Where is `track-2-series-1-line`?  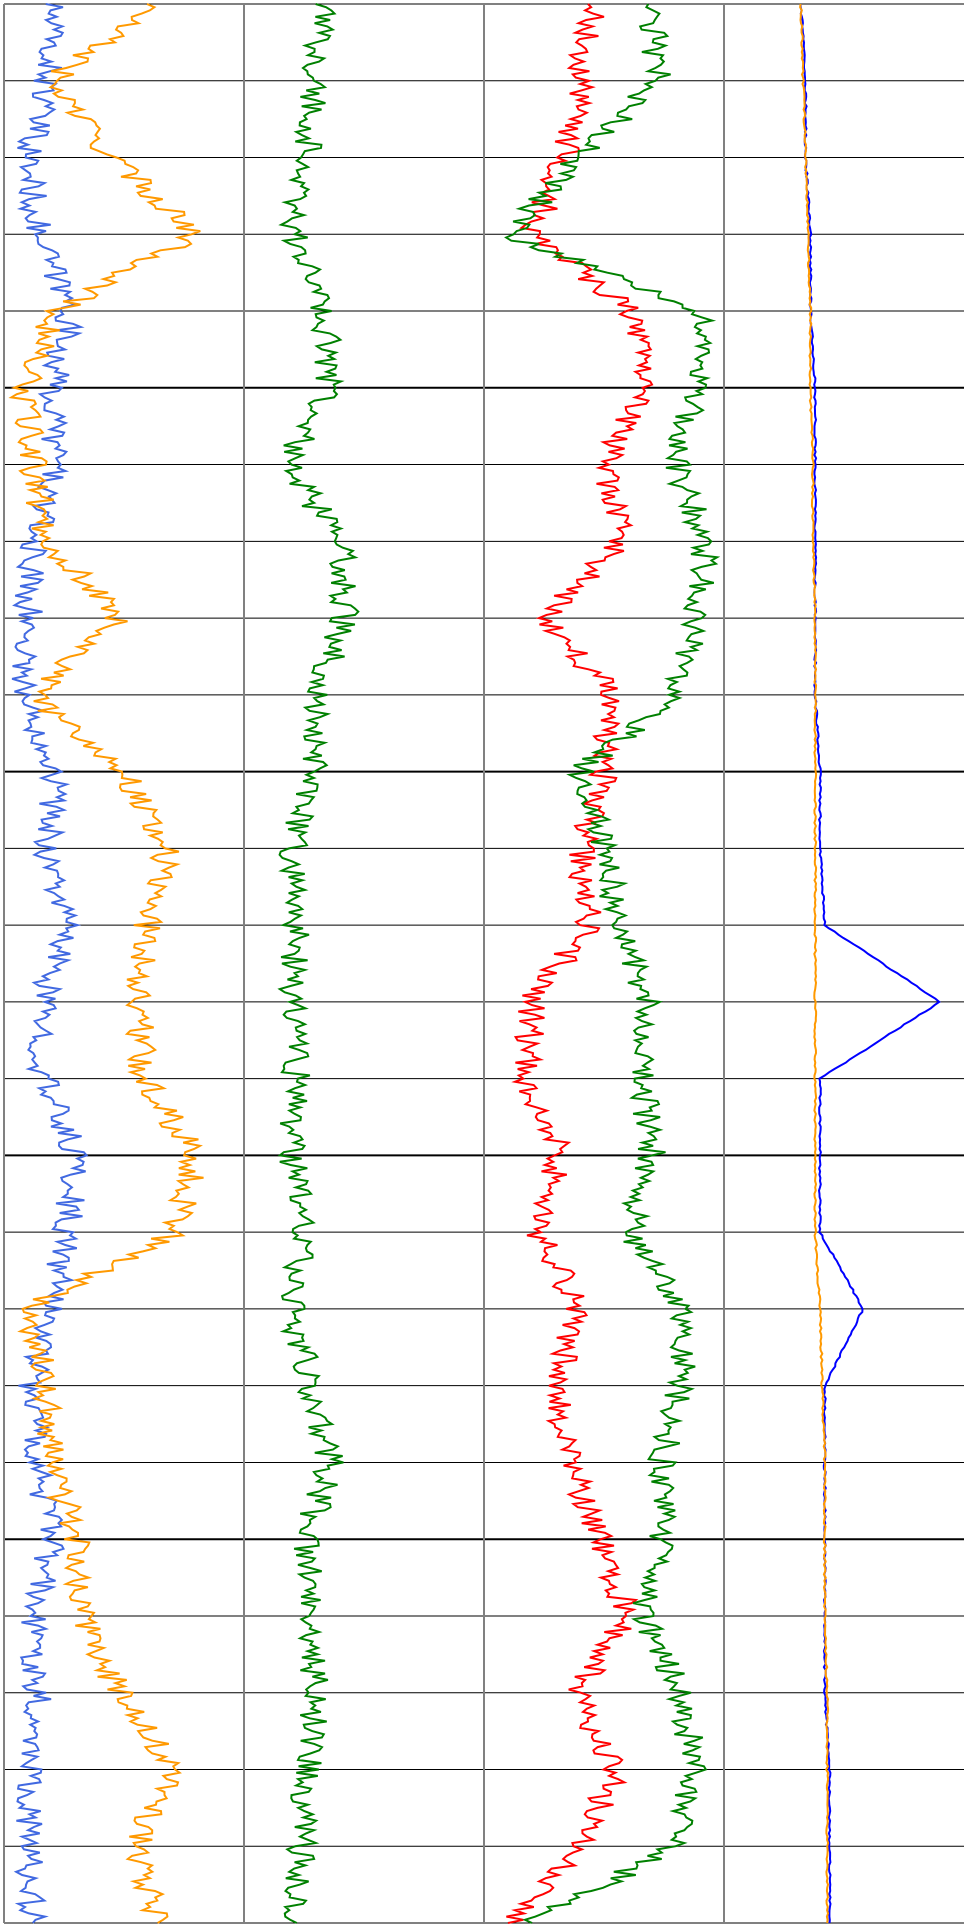 track-2-series-1-line is located at coordinates (318, 963).